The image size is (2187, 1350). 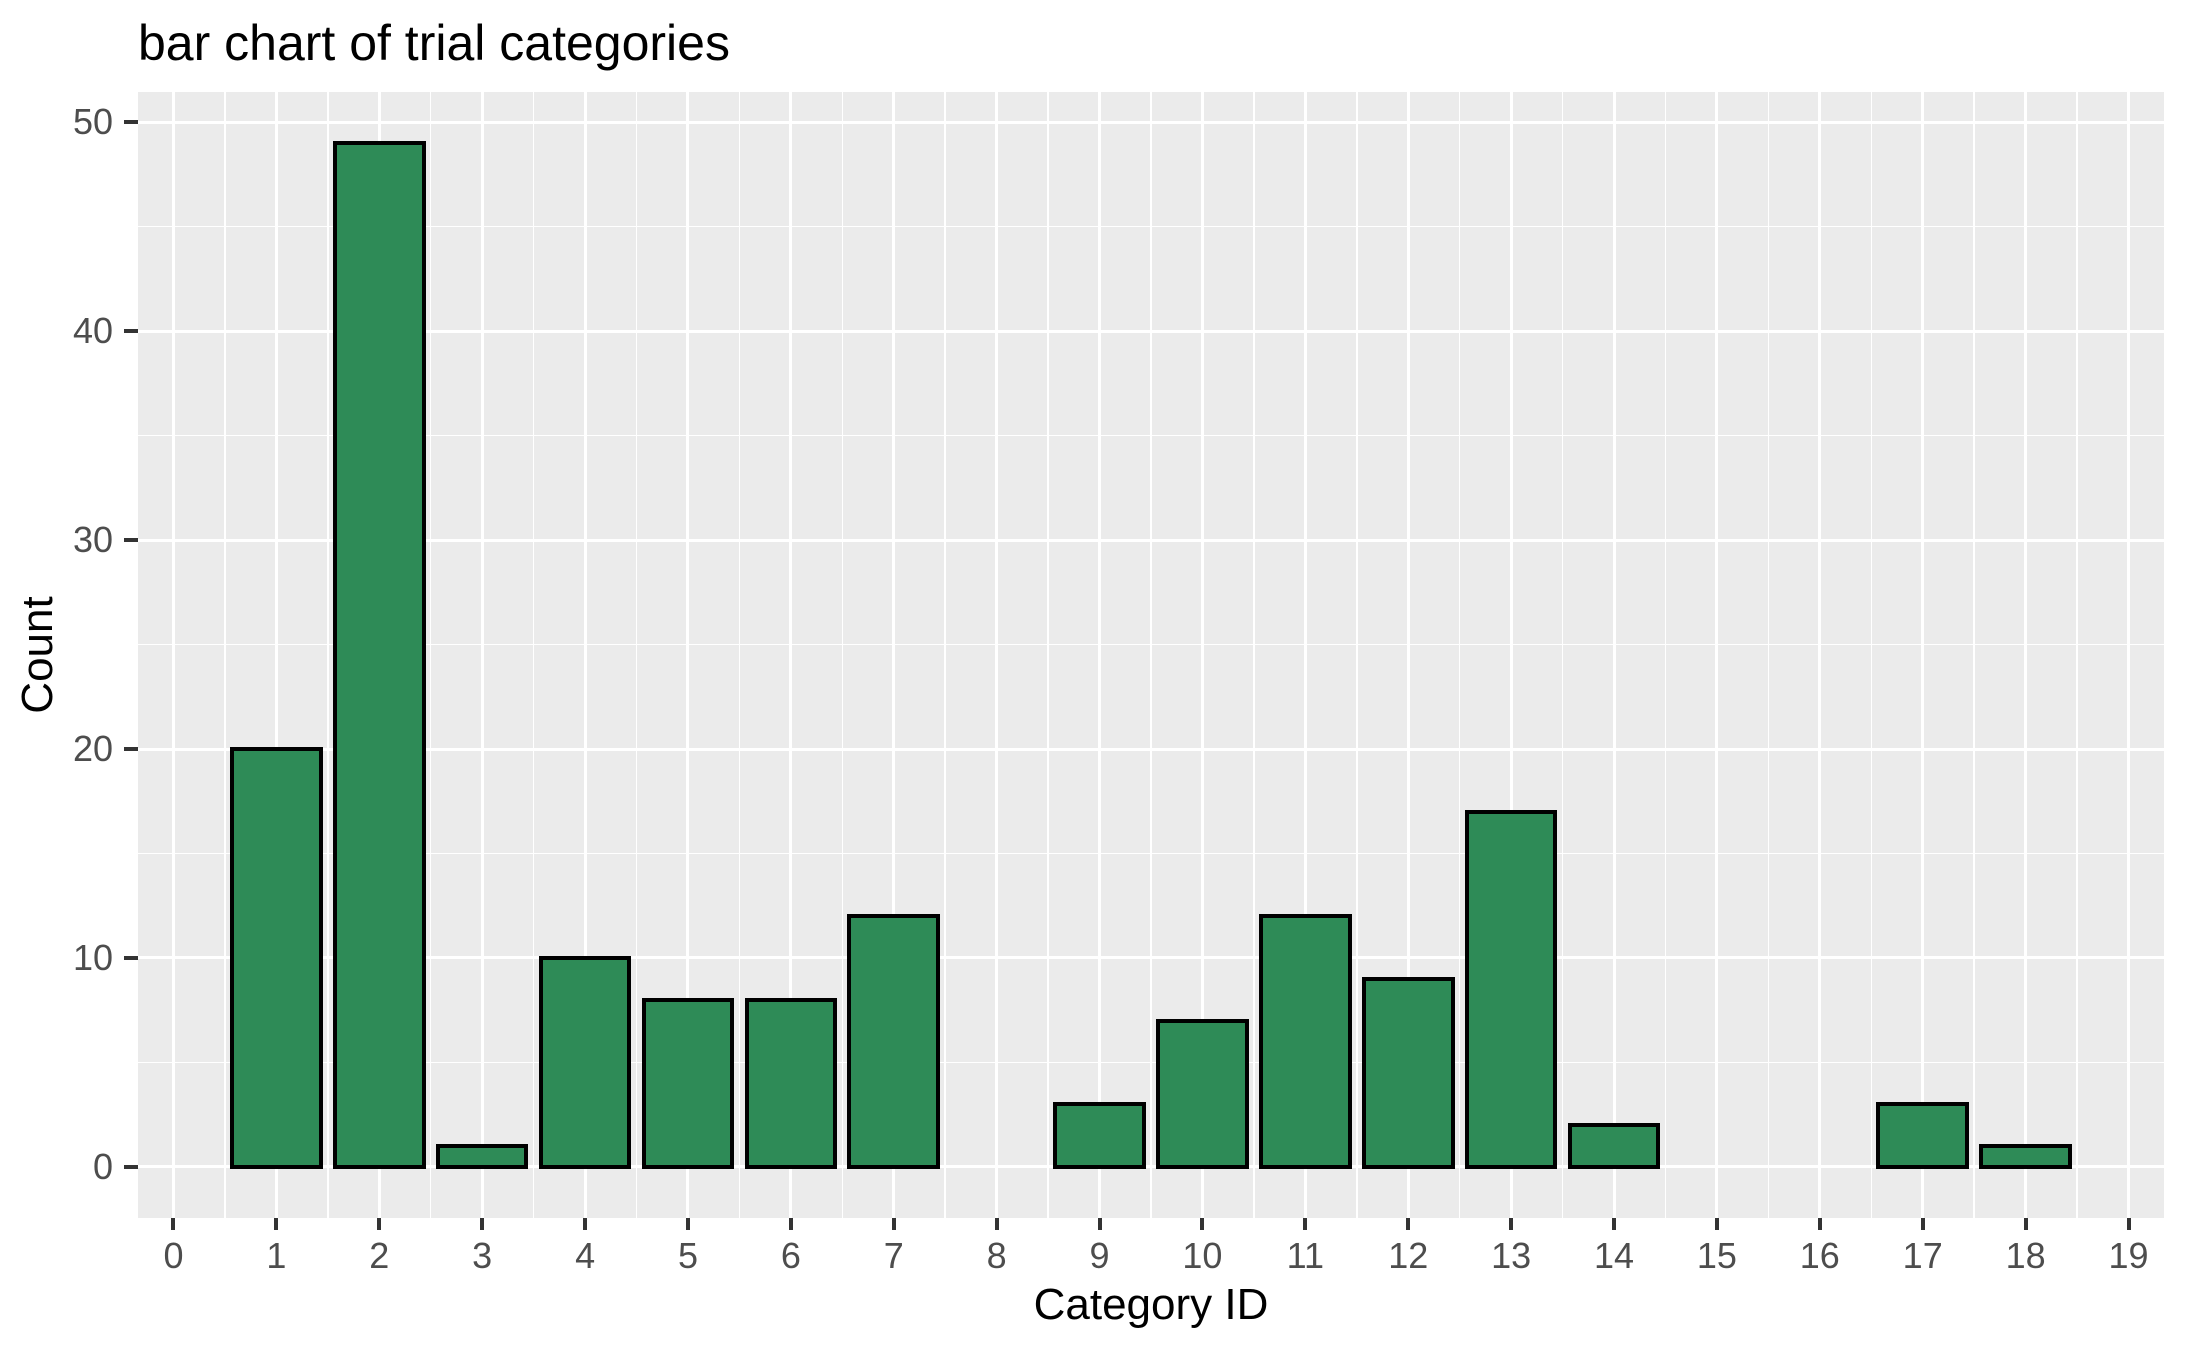 I want to click on x-tick-label: 5, so click(x=687, y=1255).